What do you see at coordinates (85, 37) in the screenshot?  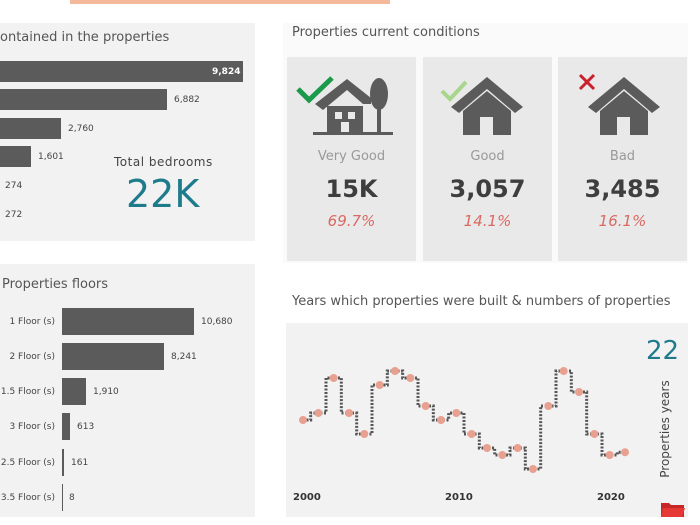 I see `bedrooms-title: ontained in the properties` at bounding box center [85, 37].